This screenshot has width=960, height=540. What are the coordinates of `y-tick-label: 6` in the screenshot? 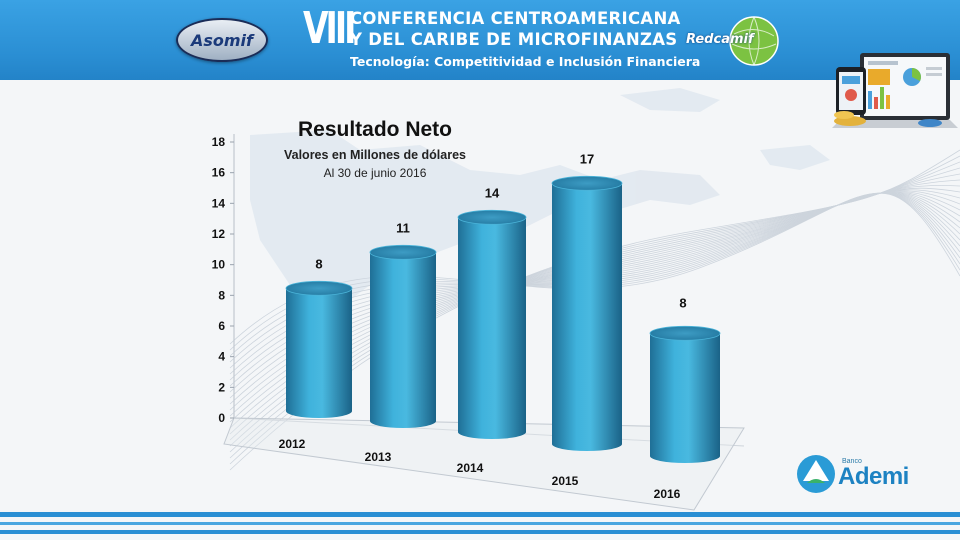 It's located at (221, 326).